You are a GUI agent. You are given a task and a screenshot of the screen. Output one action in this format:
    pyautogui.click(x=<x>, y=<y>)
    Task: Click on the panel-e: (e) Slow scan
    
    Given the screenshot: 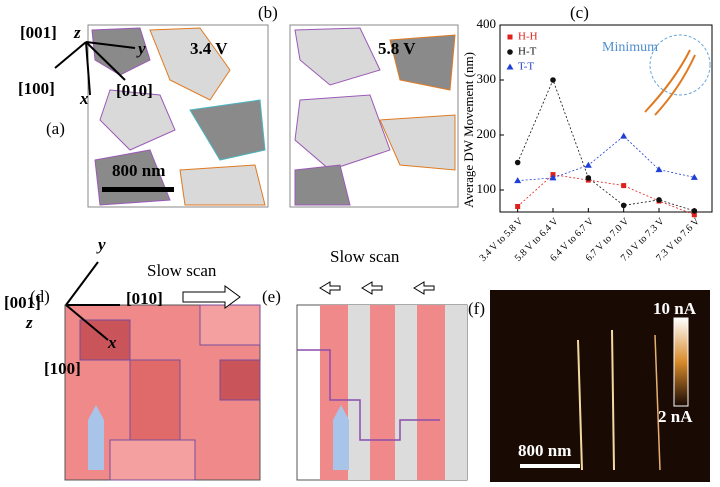 What is the action you would take?
    pyautogui.click(x=365, y=364)
    